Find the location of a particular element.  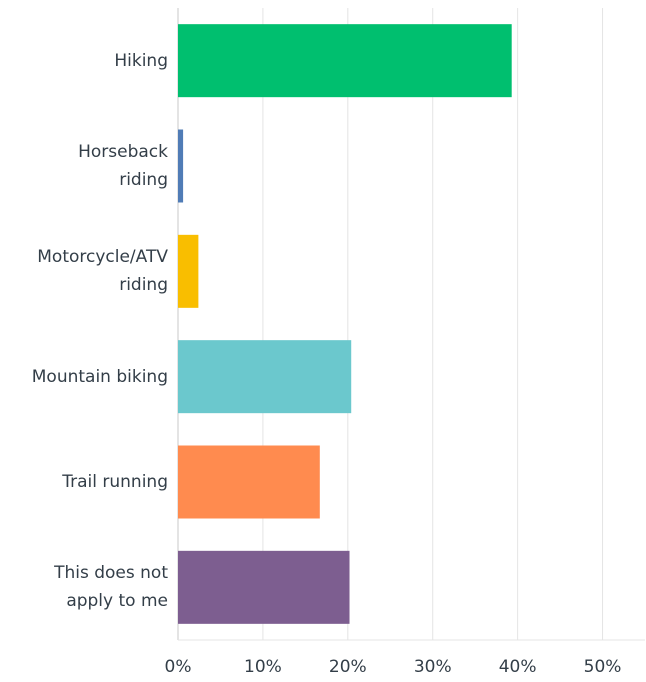

category-label: Trail running is located at coordinates (115, 482).